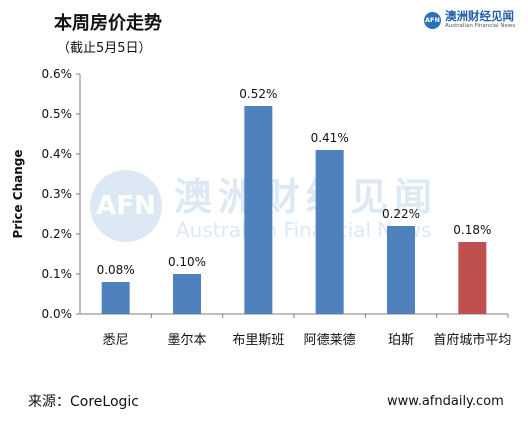 This screenshot has height=421, width=528. I want to click on x-tick-label: 布里斯班, so click(258, 340).